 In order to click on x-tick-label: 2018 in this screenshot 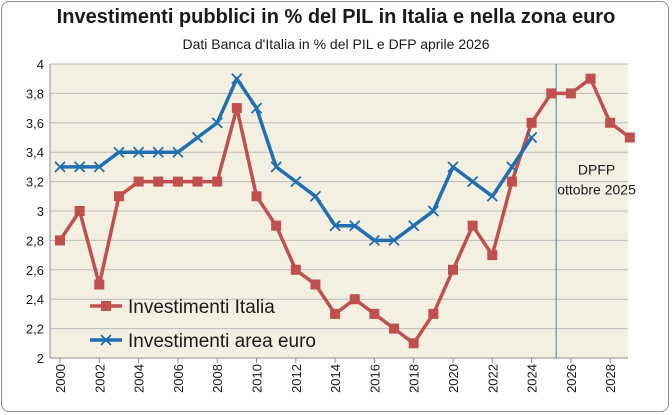, I will do `click(414, 378)`.